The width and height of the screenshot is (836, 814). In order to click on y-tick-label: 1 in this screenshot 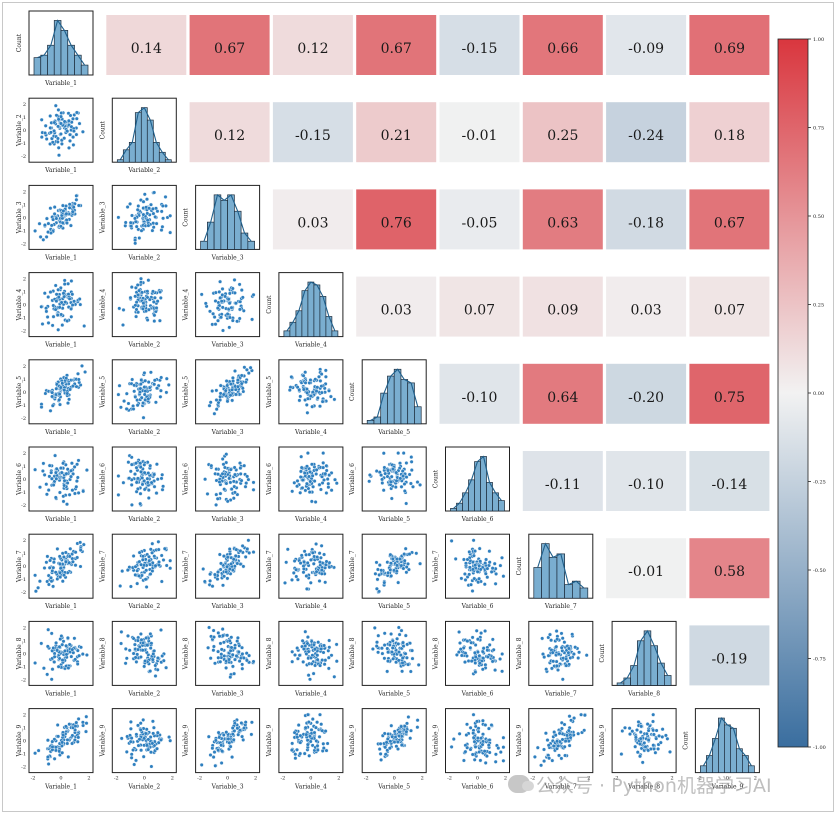, I will do `click(24, 118)`.